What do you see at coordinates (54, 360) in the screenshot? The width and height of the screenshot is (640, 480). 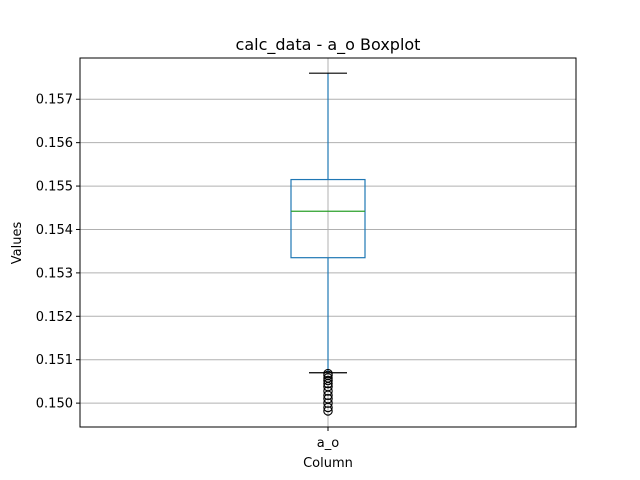 I see `y-tick-label: 0.151` at bounding box center [54, 360].